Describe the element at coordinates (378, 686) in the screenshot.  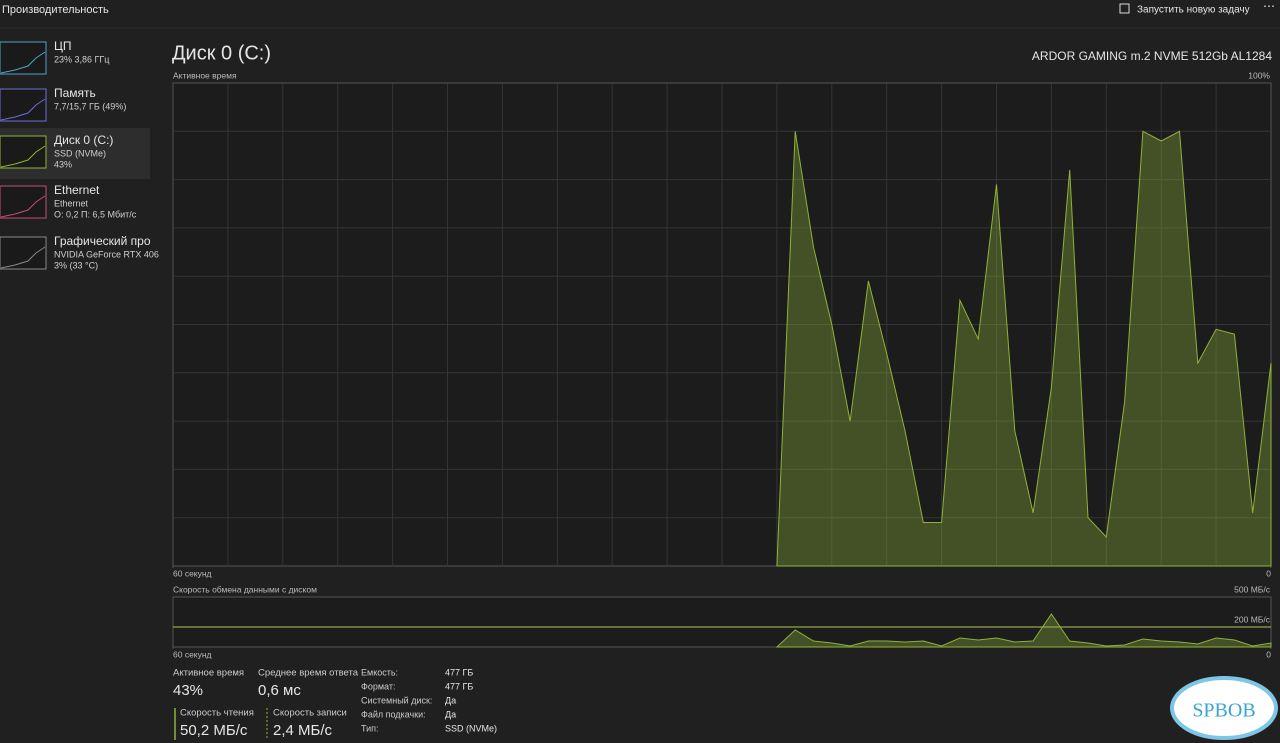
I see `property-label: Формат:` at that location.